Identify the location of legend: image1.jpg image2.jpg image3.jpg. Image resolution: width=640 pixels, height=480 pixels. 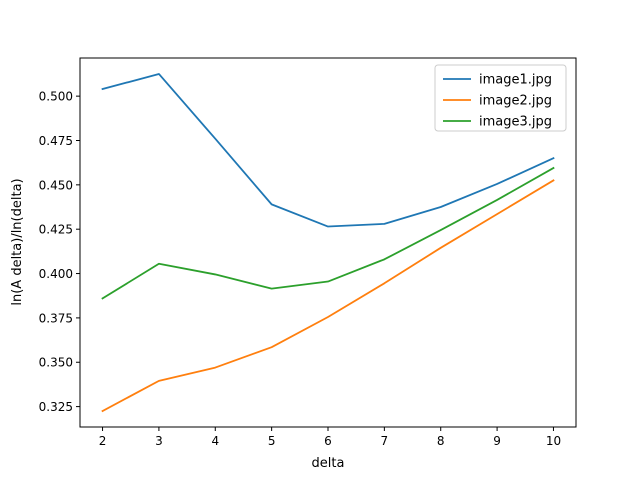
(500, 98).